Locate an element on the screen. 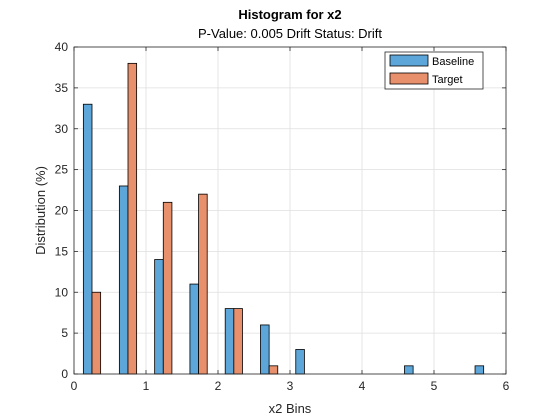 This screenshot has height=420, width=560. y-tick-label: 5 is located at coordinates (64, 333).